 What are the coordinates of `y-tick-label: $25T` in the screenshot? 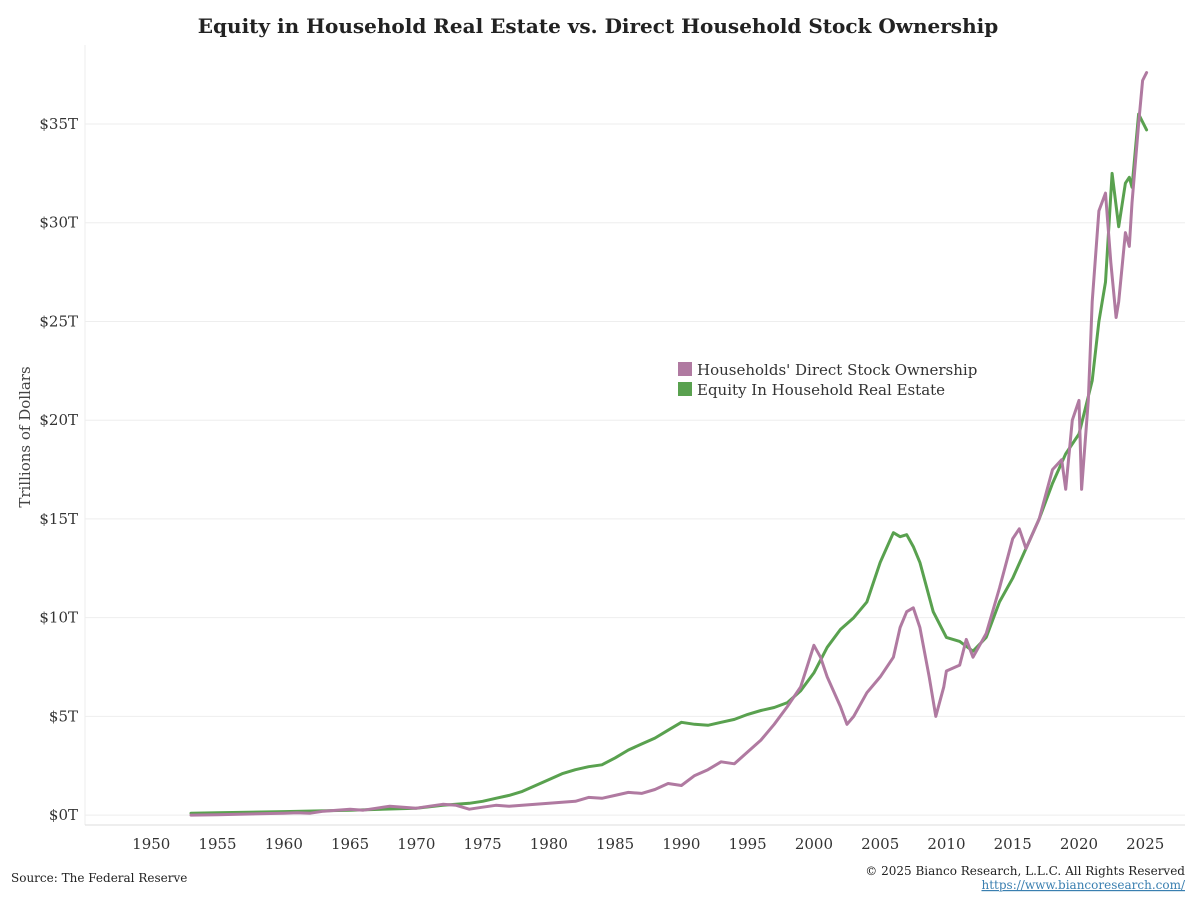 It's located at (58, 321).